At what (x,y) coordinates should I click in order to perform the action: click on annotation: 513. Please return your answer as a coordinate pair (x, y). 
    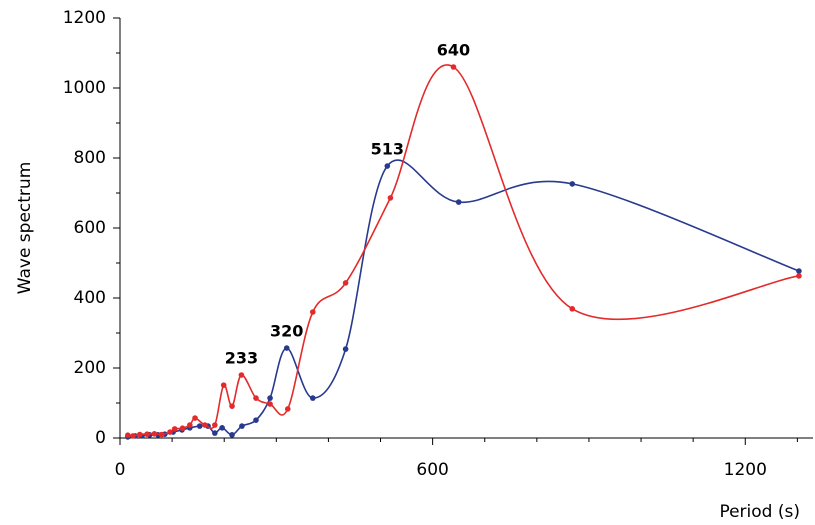
    Looking at the image, I should click on (387, 149).